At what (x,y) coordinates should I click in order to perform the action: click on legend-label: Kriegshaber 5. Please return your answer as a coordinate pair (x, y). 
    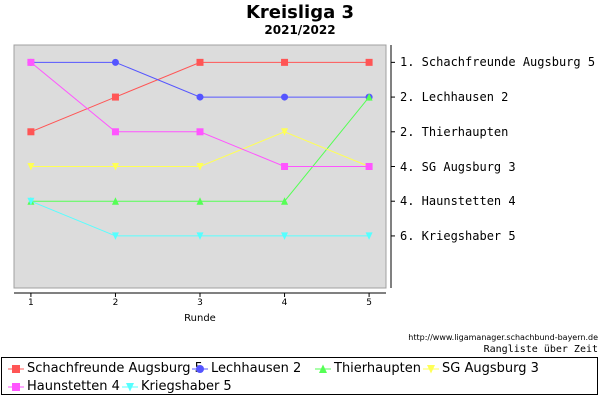
    Looking at the image, I should click on (186, 386).